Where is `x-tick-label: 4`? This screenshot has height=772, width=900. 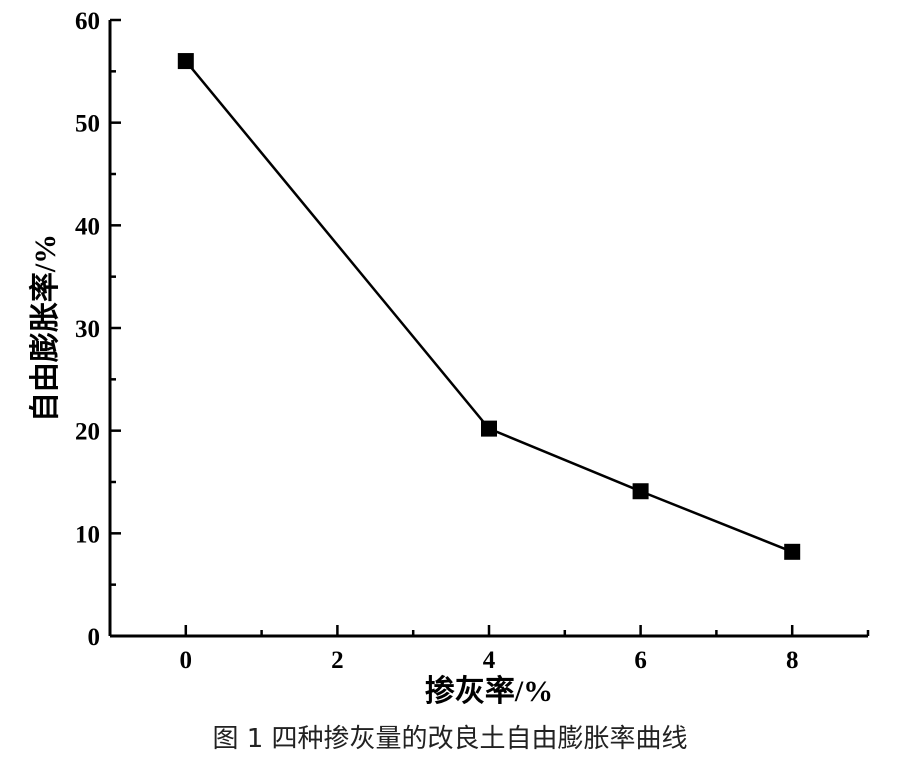
x-tick-label: 4 is located at coordinates (489, 660).